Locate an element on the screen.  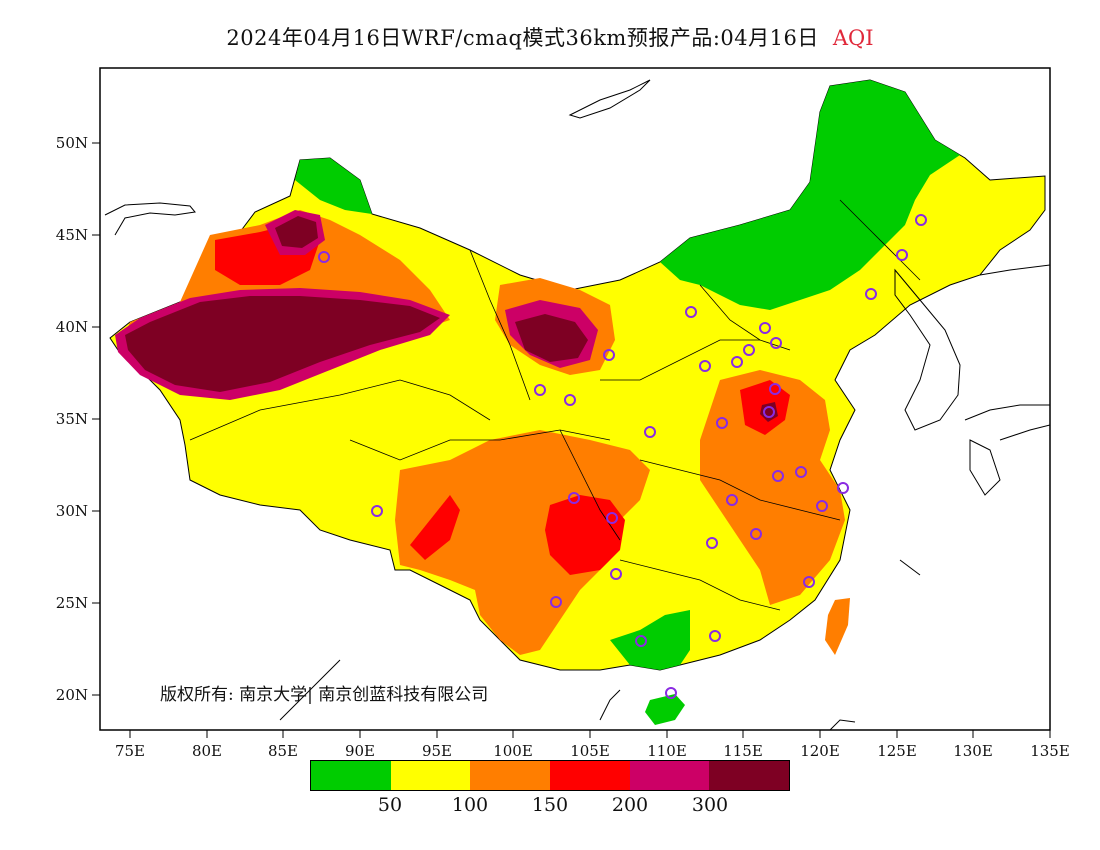
x-tick-label: 135E is located at coordinates (1050, 751).